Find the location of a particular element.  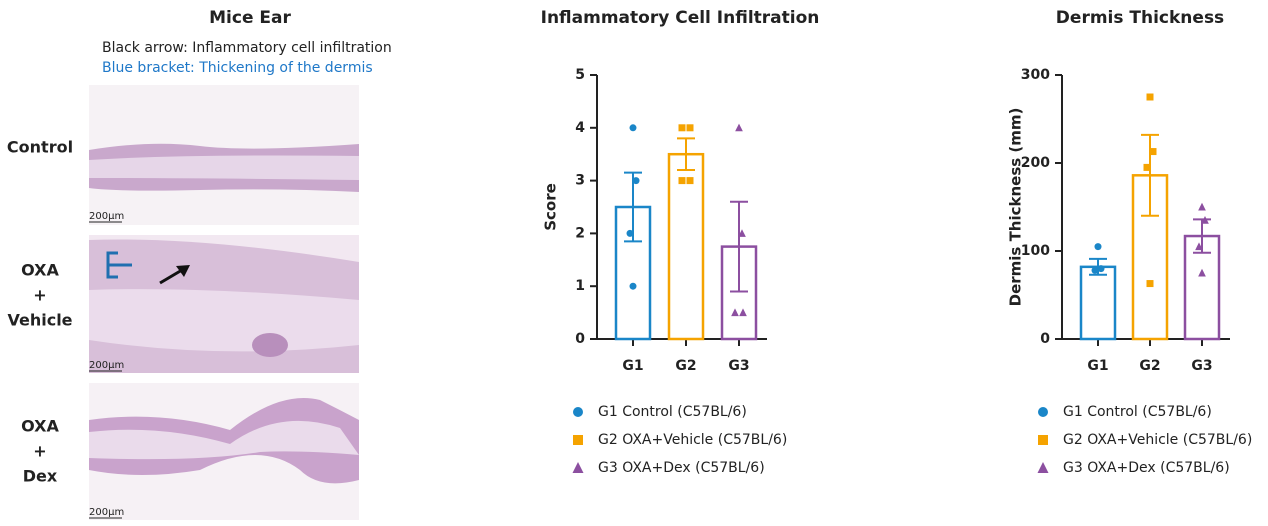

y-tick-label: 2 is located at coordinates (580, 233).